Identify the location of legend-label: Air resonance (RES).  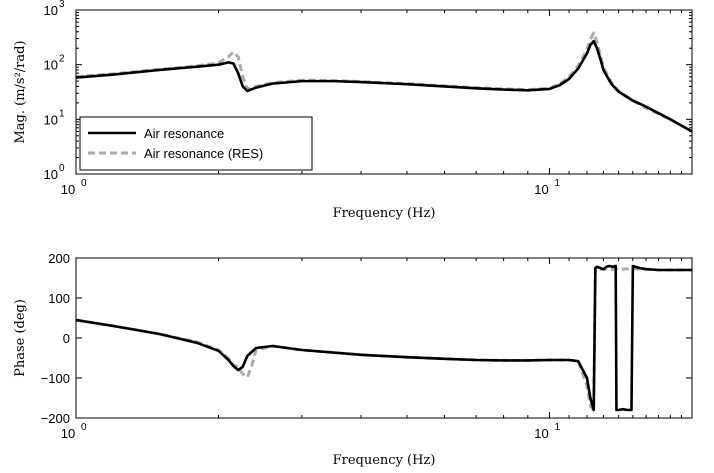
(203, 153).